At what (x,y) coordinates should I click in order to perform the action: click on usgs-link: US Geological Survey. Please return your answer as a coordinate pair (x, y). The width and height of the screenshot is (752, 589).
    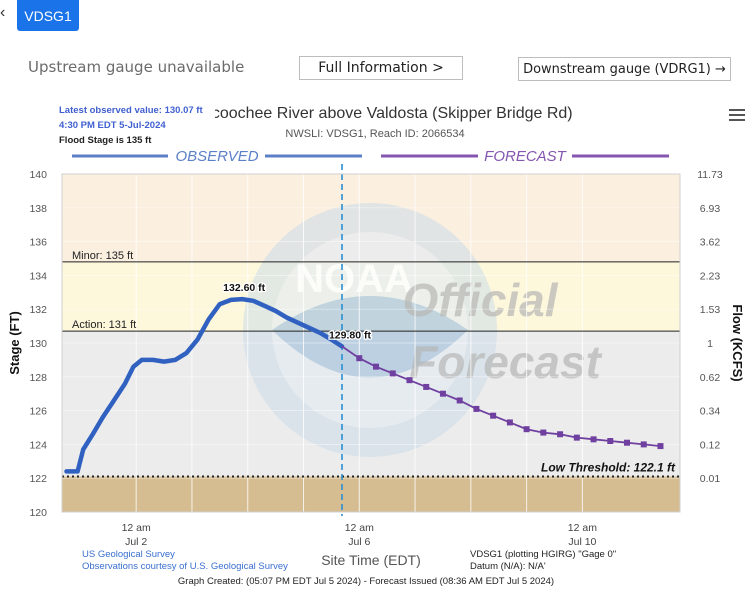
    Looking at the image, I should click on (128, 554).